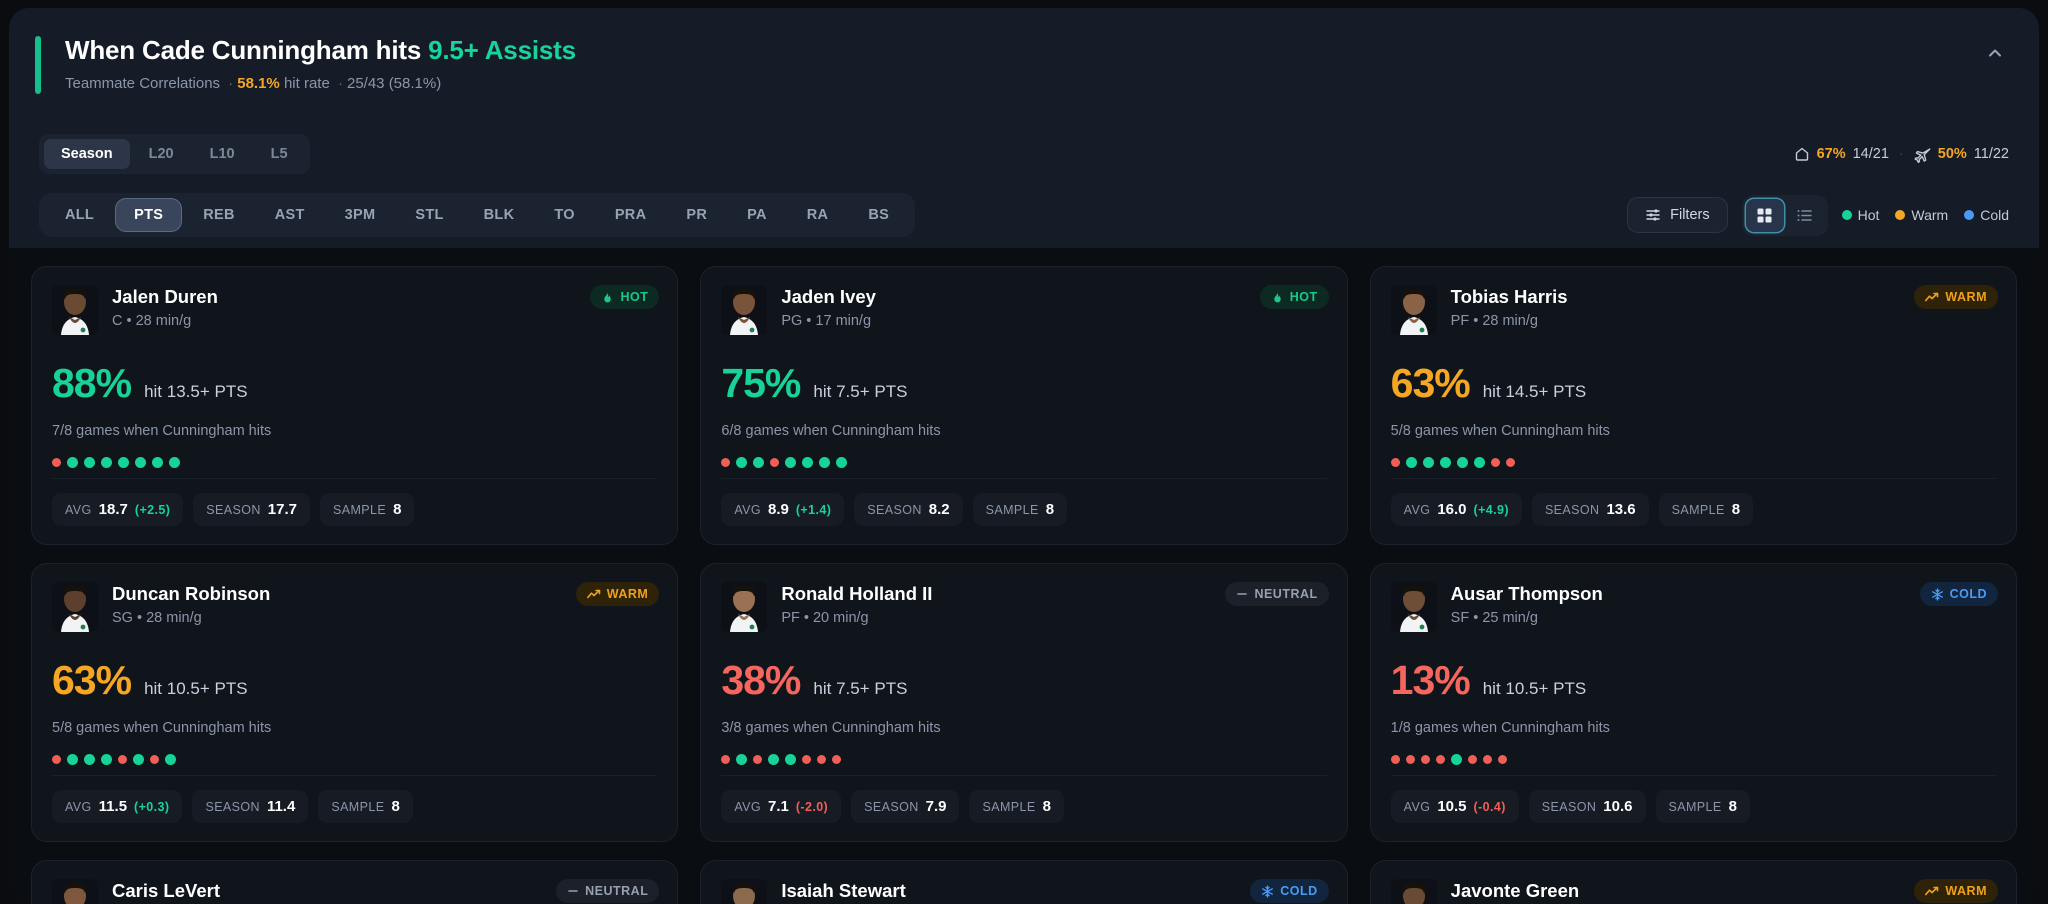 Image resolution: width=2048 pixels, height=904 pixels. Describe the element at coordinates (697, 215) in the screenshot. I see `stat-tab-pr: PR` at that location.